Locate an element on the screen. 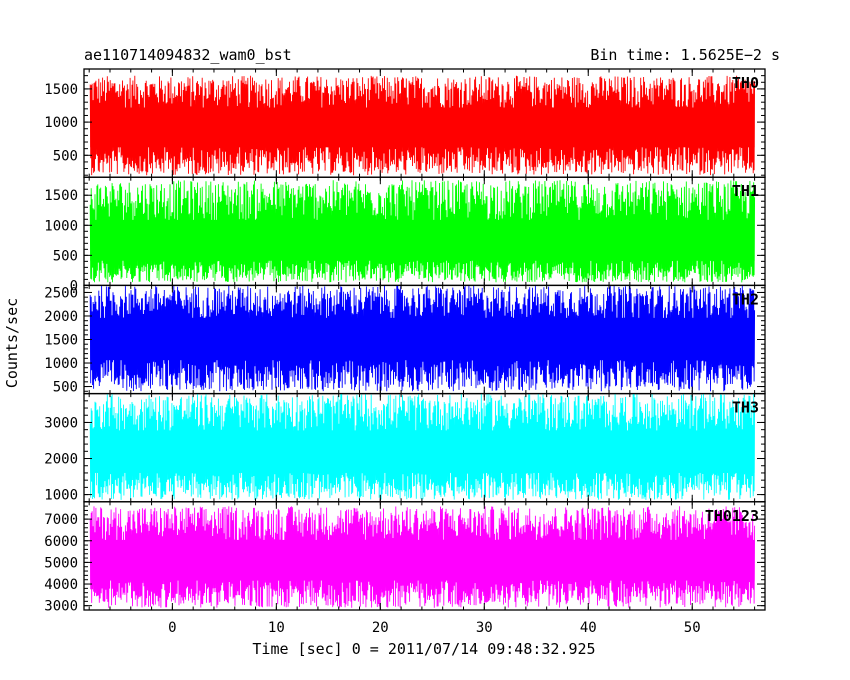  panel-label-th3: TH3 is located at coordinates (745, 408).